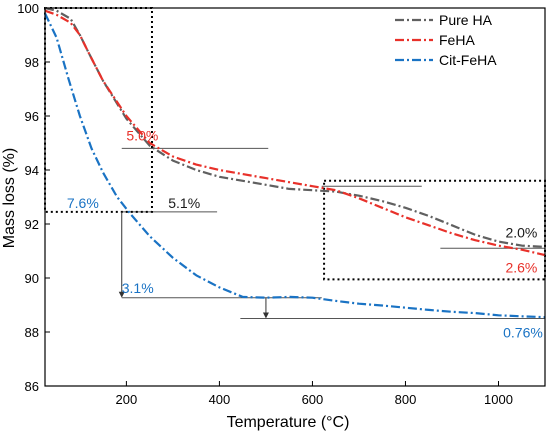 Image resolution: width=550 pixels, height=435 pixels. Describe the element at coordinates (457, 40) in the screenshot. I see `legend-label: FeHA` at that location.